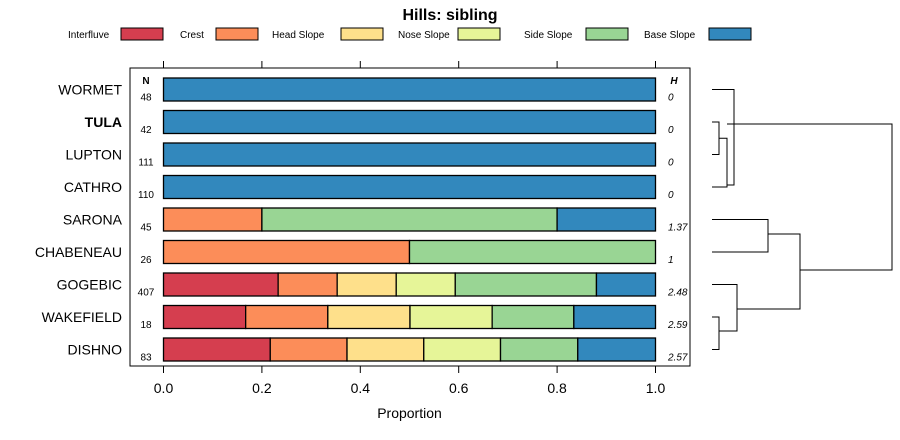  I want to click on bar-segment-sarona-crest, so click(212, 219).